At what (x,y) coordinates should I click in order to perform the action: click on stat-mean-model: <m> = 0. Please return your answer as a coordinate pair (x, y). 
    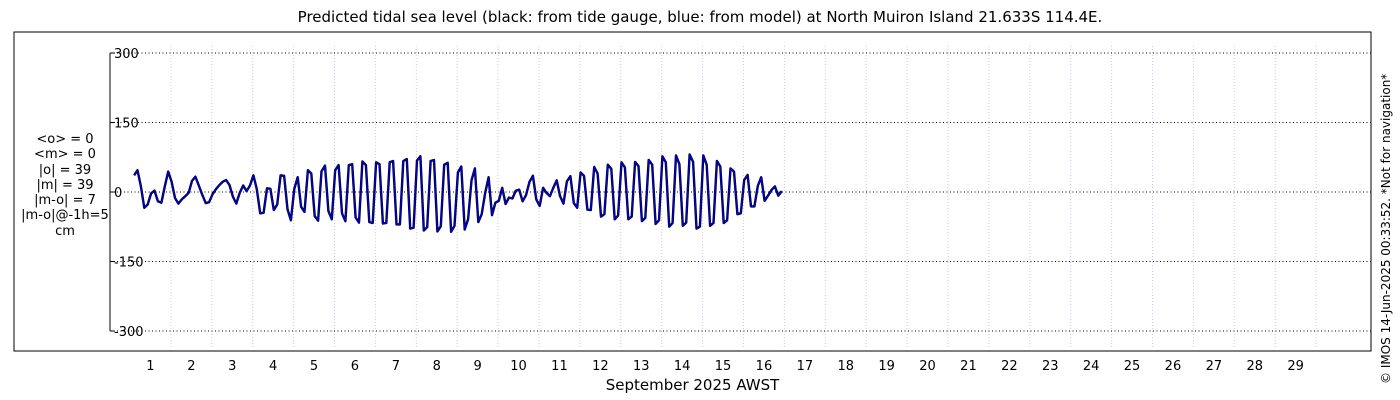
    Looking at the image, I should click on (65, 155).